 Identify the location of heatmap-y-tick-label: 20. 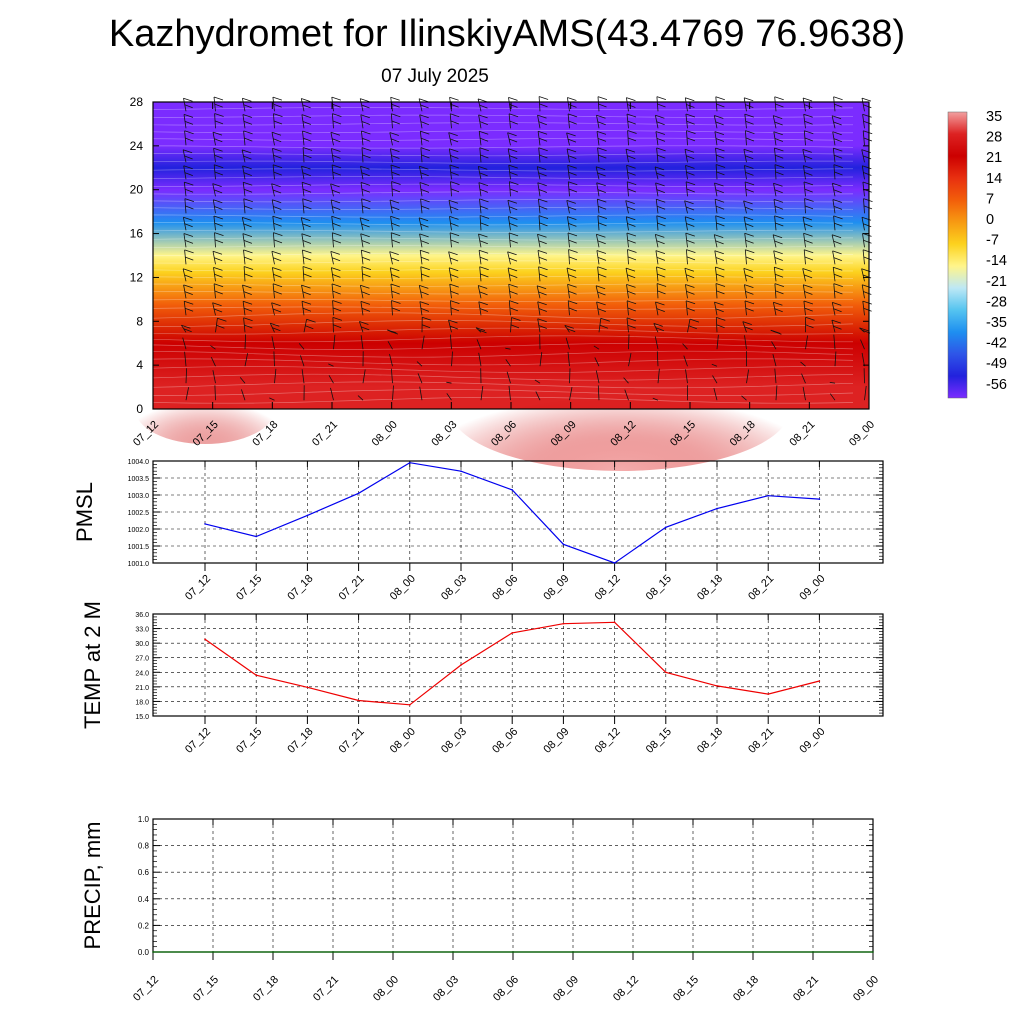
(137, 190).